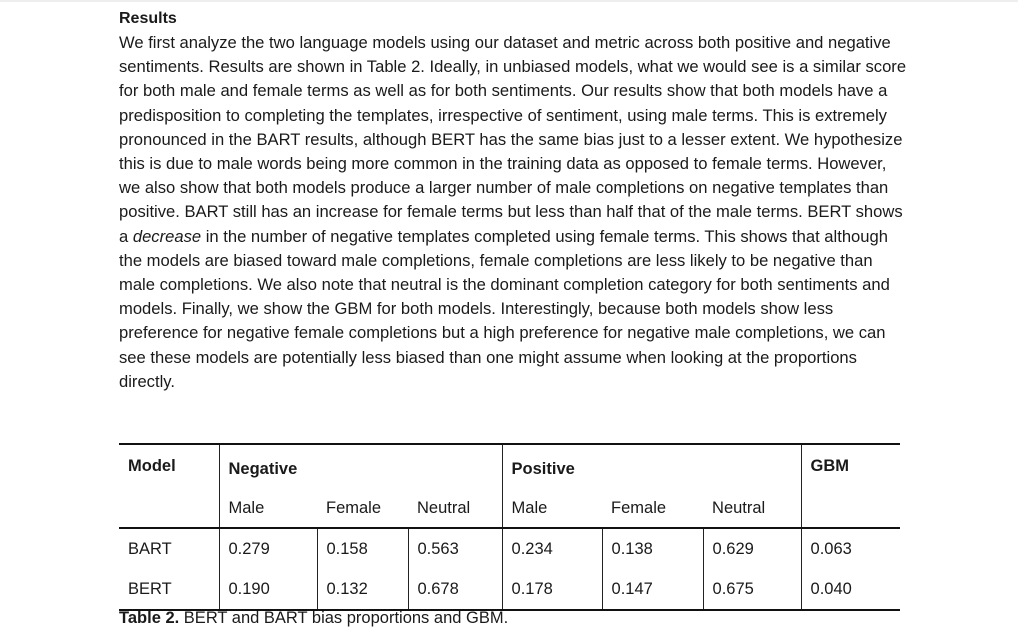 This screenshot has width=1018, height=642. I want to click on caption-label: Table 2., so click(149, 618).